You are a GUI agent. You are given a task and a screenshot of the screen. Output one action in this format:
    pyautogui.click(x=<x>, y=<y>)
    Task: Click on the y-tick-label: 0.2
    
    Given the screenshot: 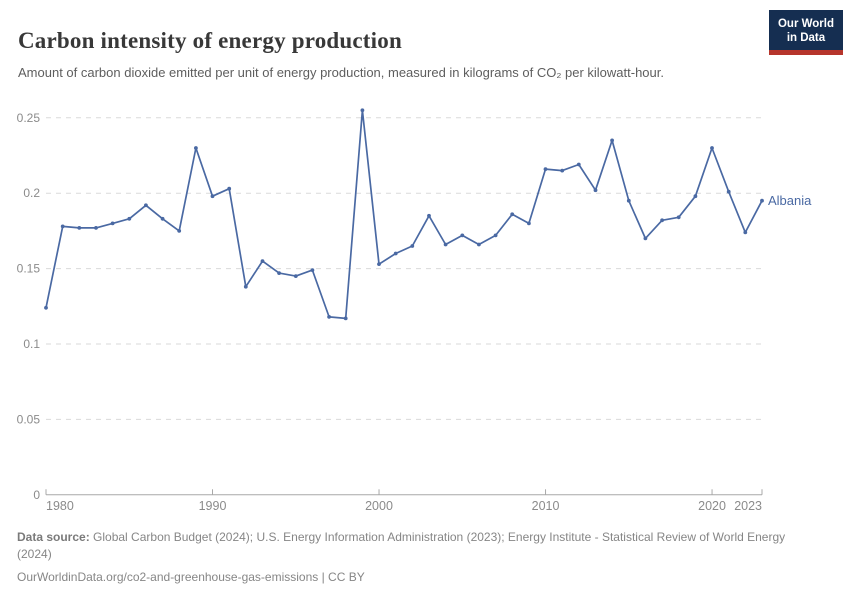 What is the action you would take?
    pyautogui.click(x=31, y=193)
    